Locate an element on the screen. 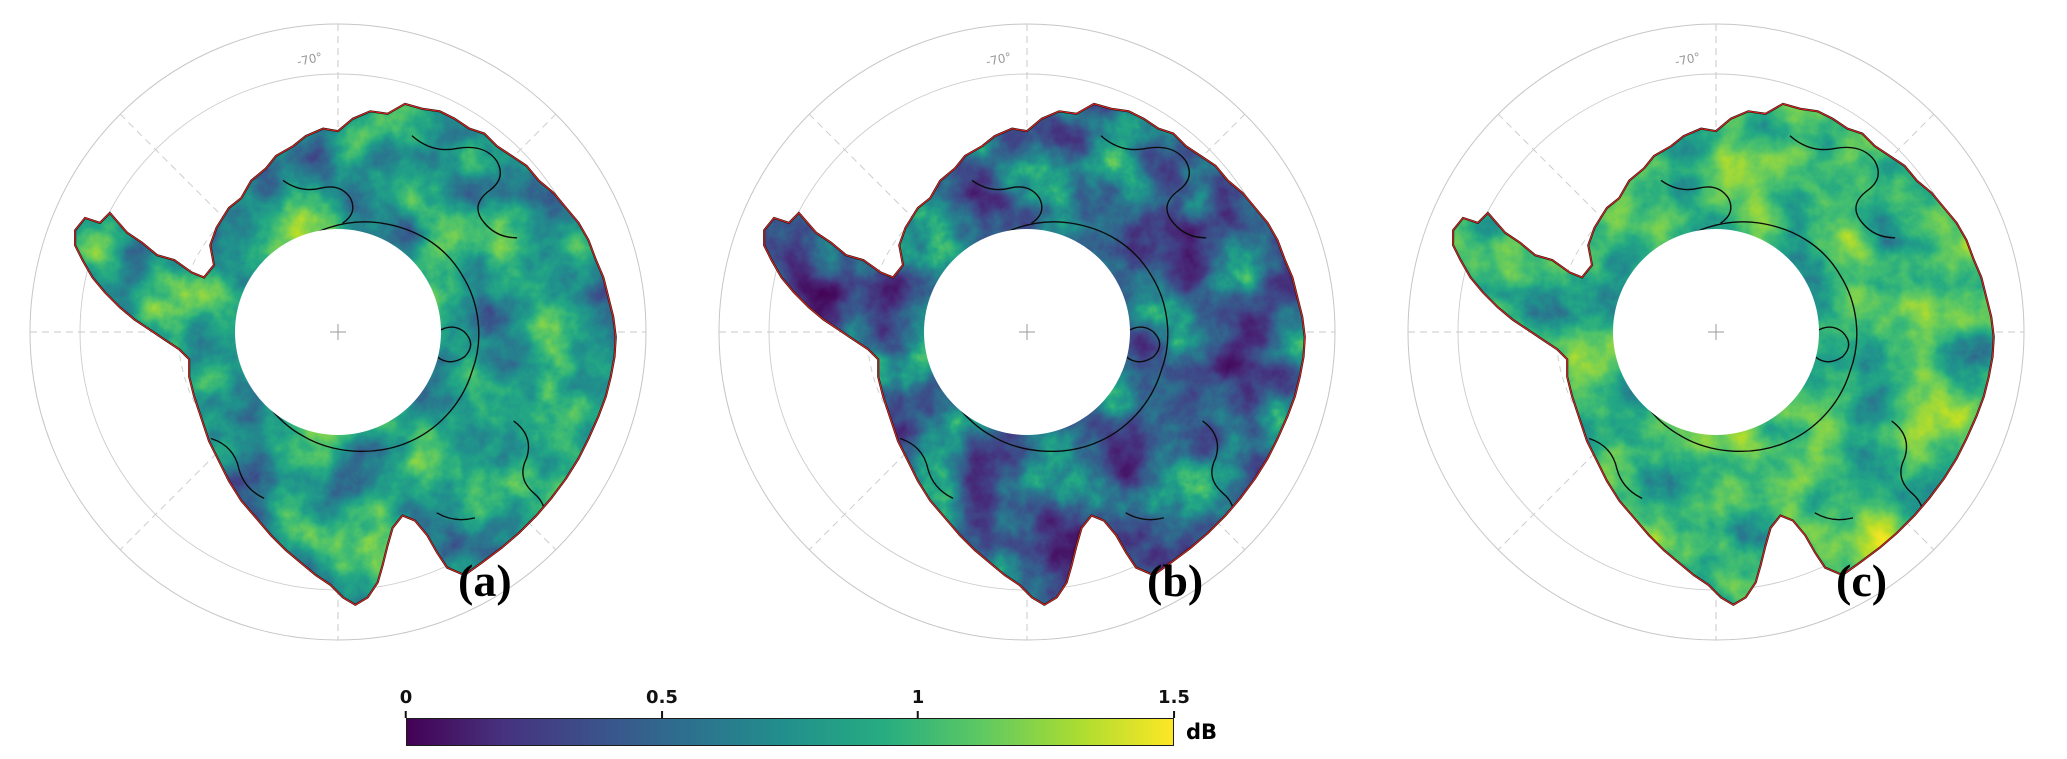 This screenshot has width=2067, height=759. panel-label-c: (c) is located at coordinates (1862, 580).